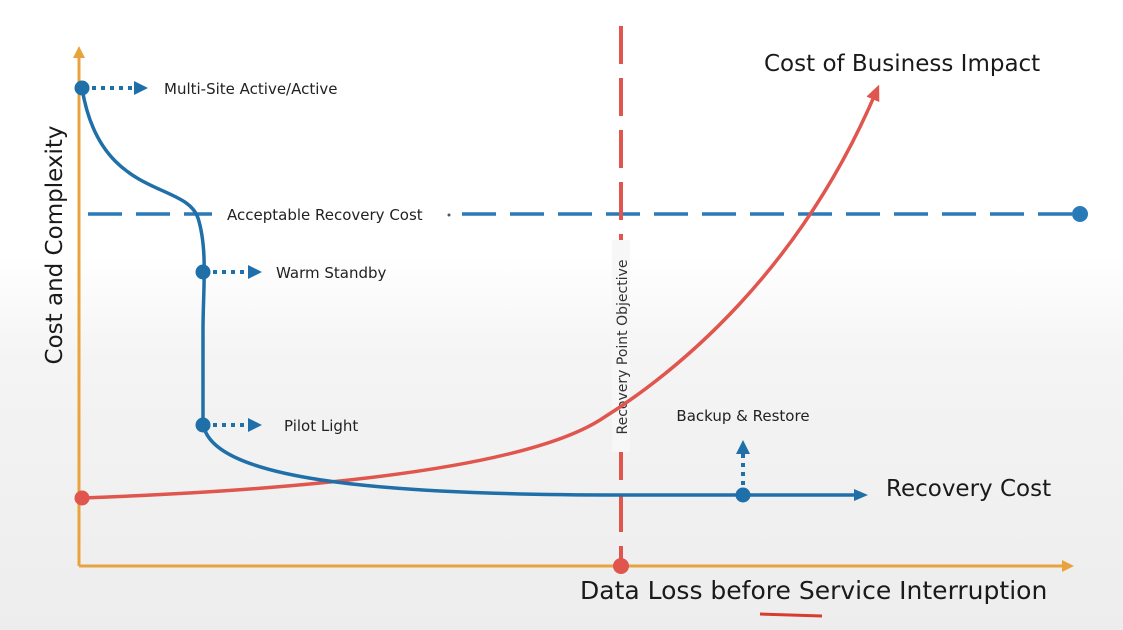  Describe the element at coordinates (813, 590) in the screenshot. I see `x-axis-label: Data Loss before Service Interruption` at that location.